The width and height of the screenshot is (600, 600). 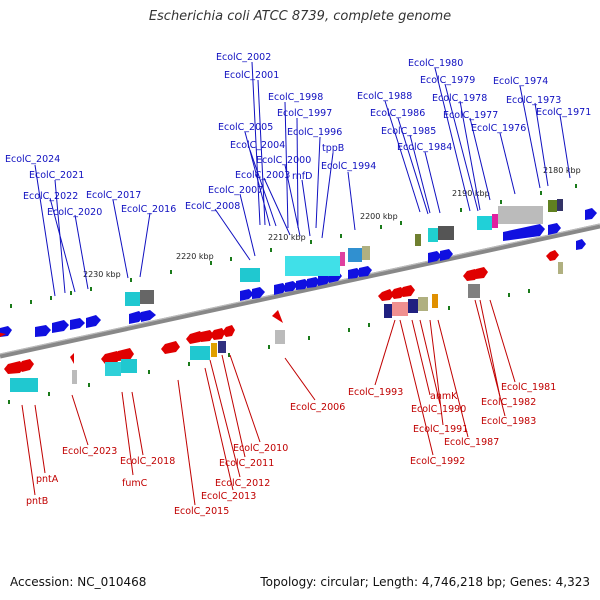 I want to click on gene-label: EcolC_1982, so click(x=508, y=402).